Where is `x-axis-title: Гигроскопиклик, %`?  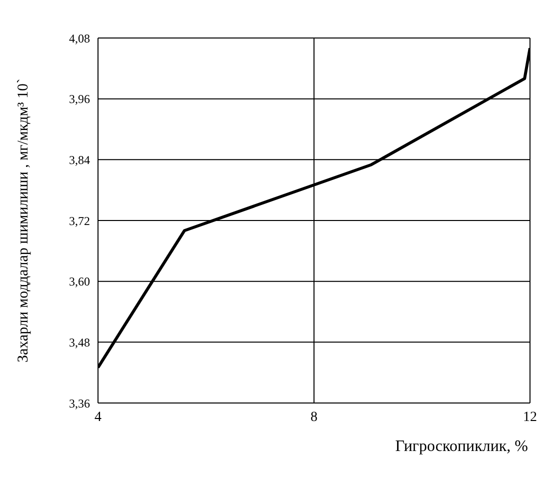 x-axis-title: Гигроскопиклик, % is located at coordinates (461, 446).